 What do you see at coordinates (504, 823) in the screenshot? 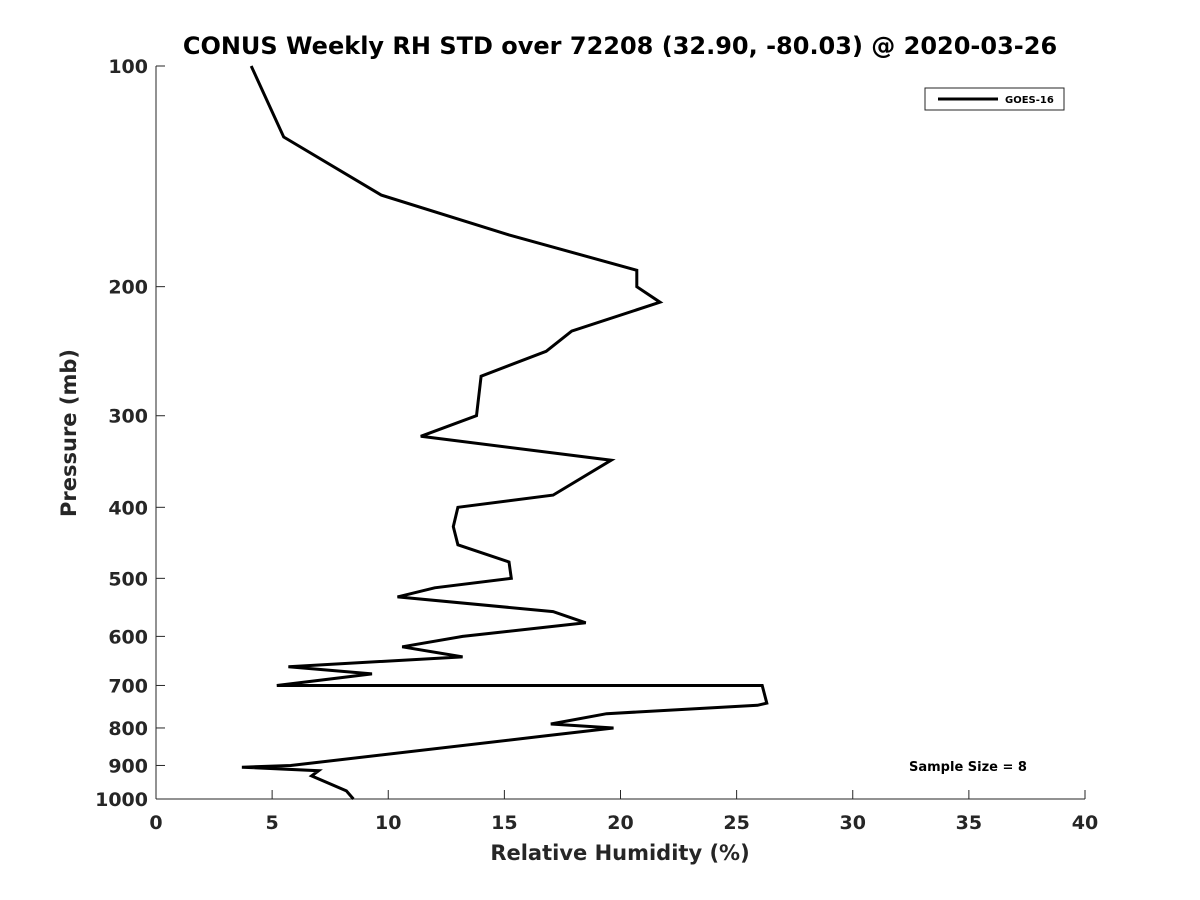
I see `x-tick-label: 15` at bounding box center [504, 823].